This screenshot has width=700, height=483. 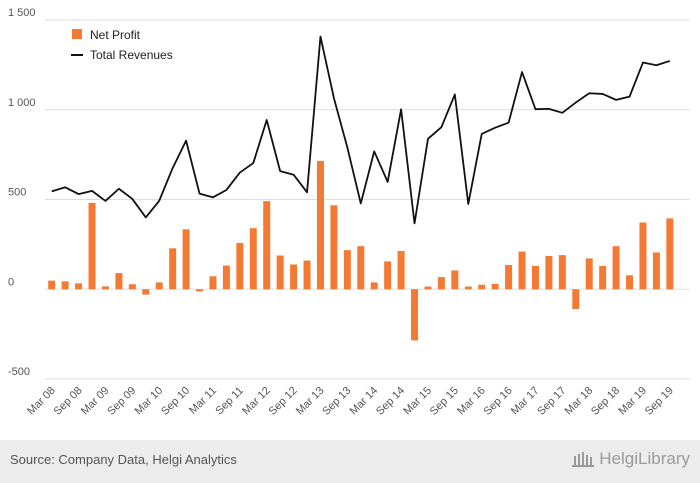 What do you see at coordinates (203, 401) in the screenshot?
I see `x-tick-label: Mar 11` at bounding box center [203, 401].